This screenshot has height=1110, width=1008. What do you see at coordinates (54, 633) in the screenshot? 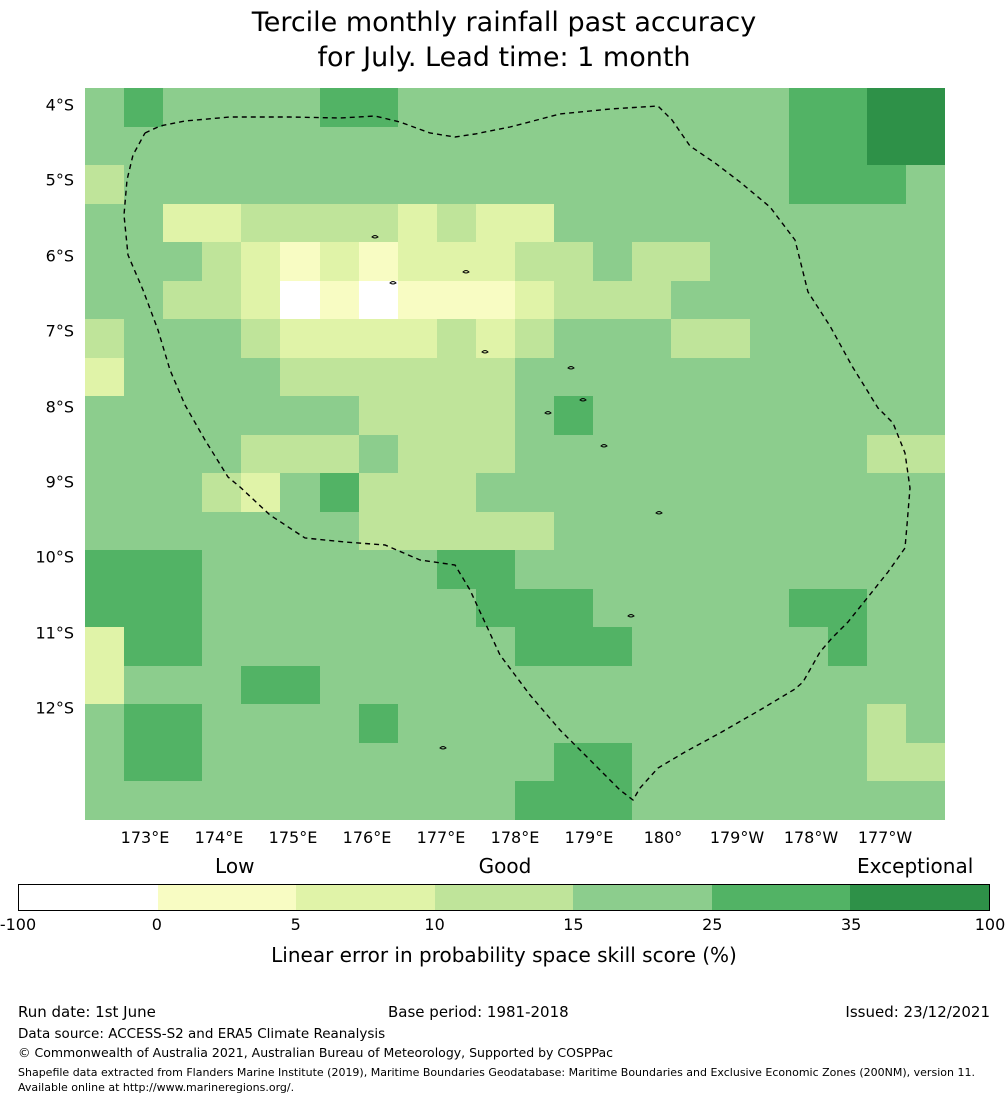
I see `y-tick-label: 11°S` at bounding box center [54, 633].